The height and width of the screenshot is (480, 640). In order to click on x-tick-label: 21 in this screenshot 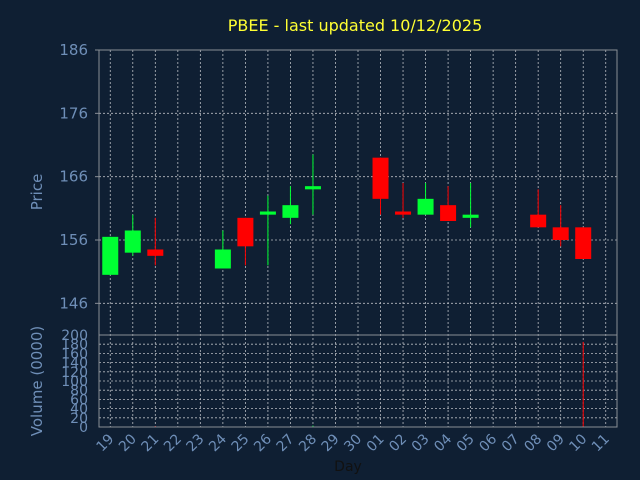, I will do `click(151, 443)`.